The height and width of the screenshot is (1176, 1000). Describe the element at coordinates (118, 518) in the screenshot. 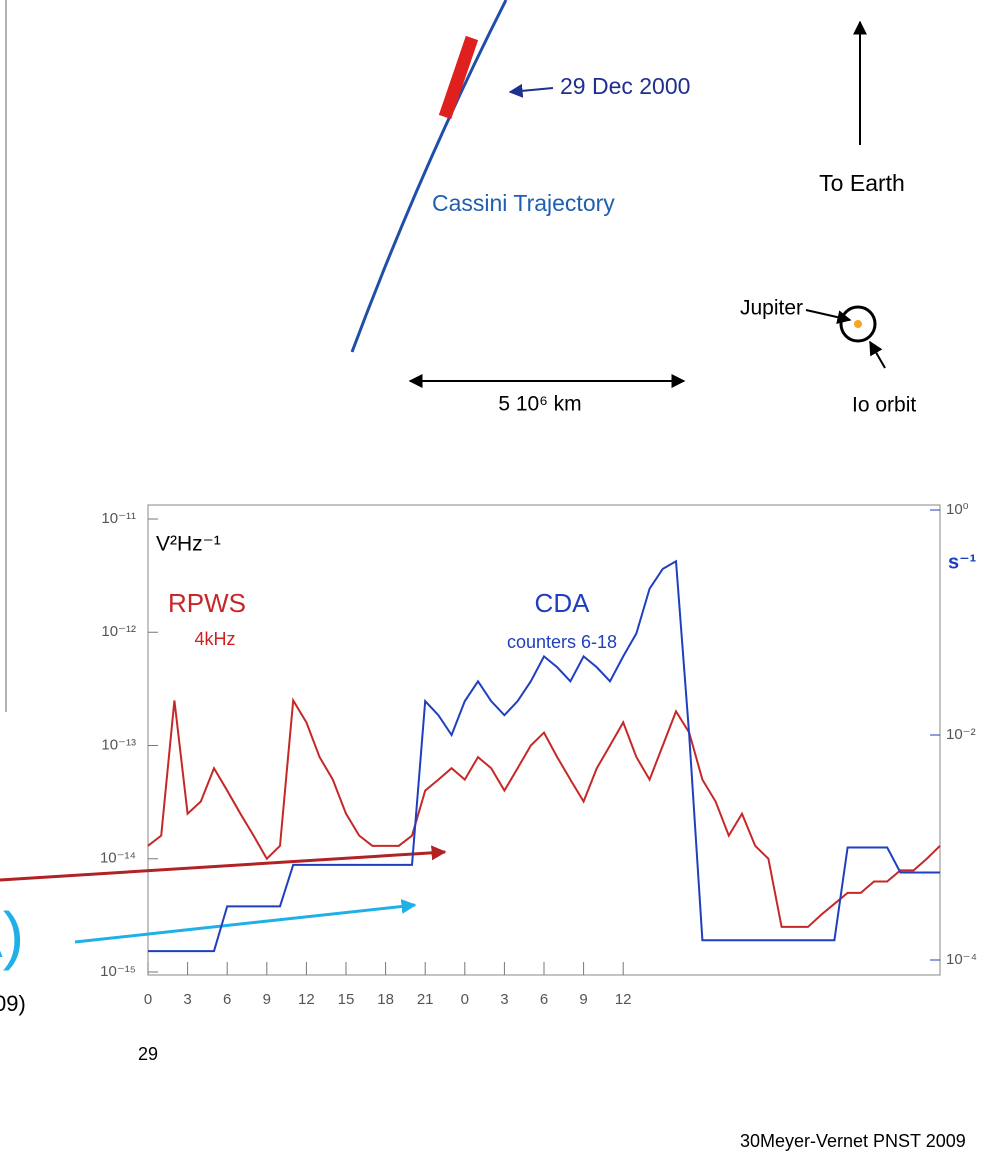

I see `y-tick-label: 10⁻¹¹` at that location.